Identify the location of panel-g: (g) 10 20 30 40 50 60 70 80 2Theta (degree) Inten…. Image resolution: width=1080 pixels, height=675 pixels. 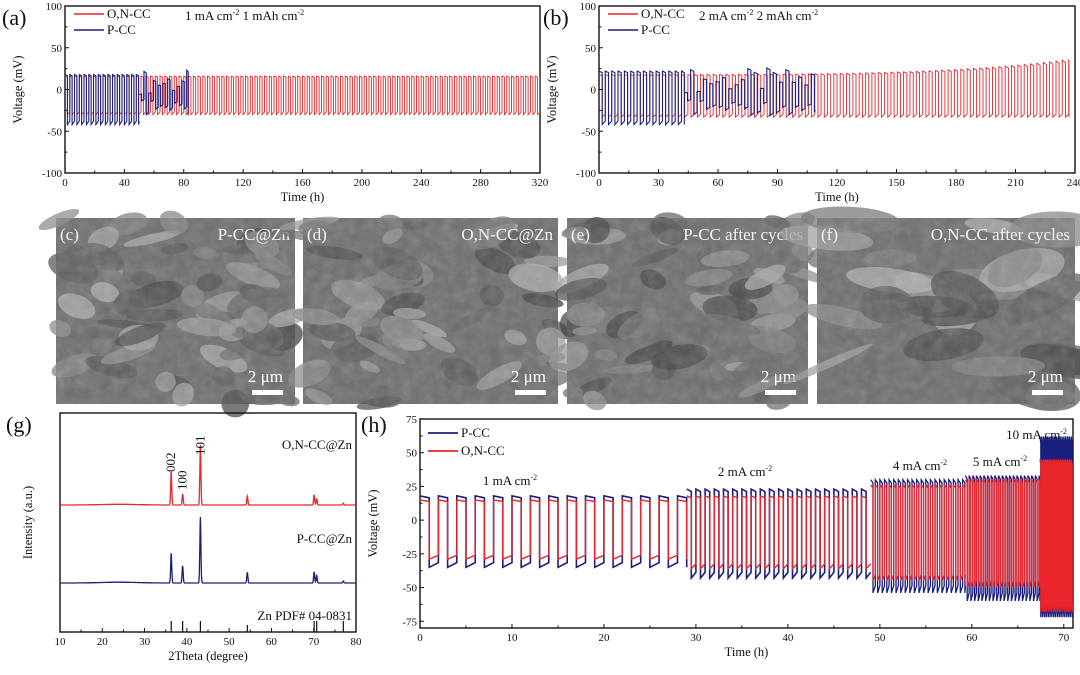
(184, 537).